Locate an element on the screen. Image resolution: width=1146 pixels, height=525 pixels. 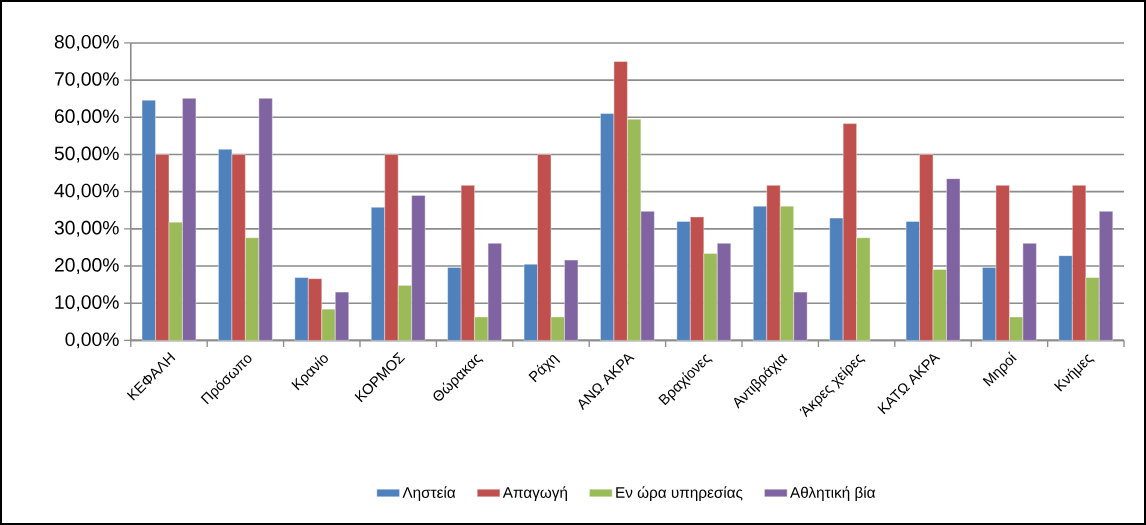
legend-label: Εν ώρα υπηρεσίας is located at coordinates (679, 493).